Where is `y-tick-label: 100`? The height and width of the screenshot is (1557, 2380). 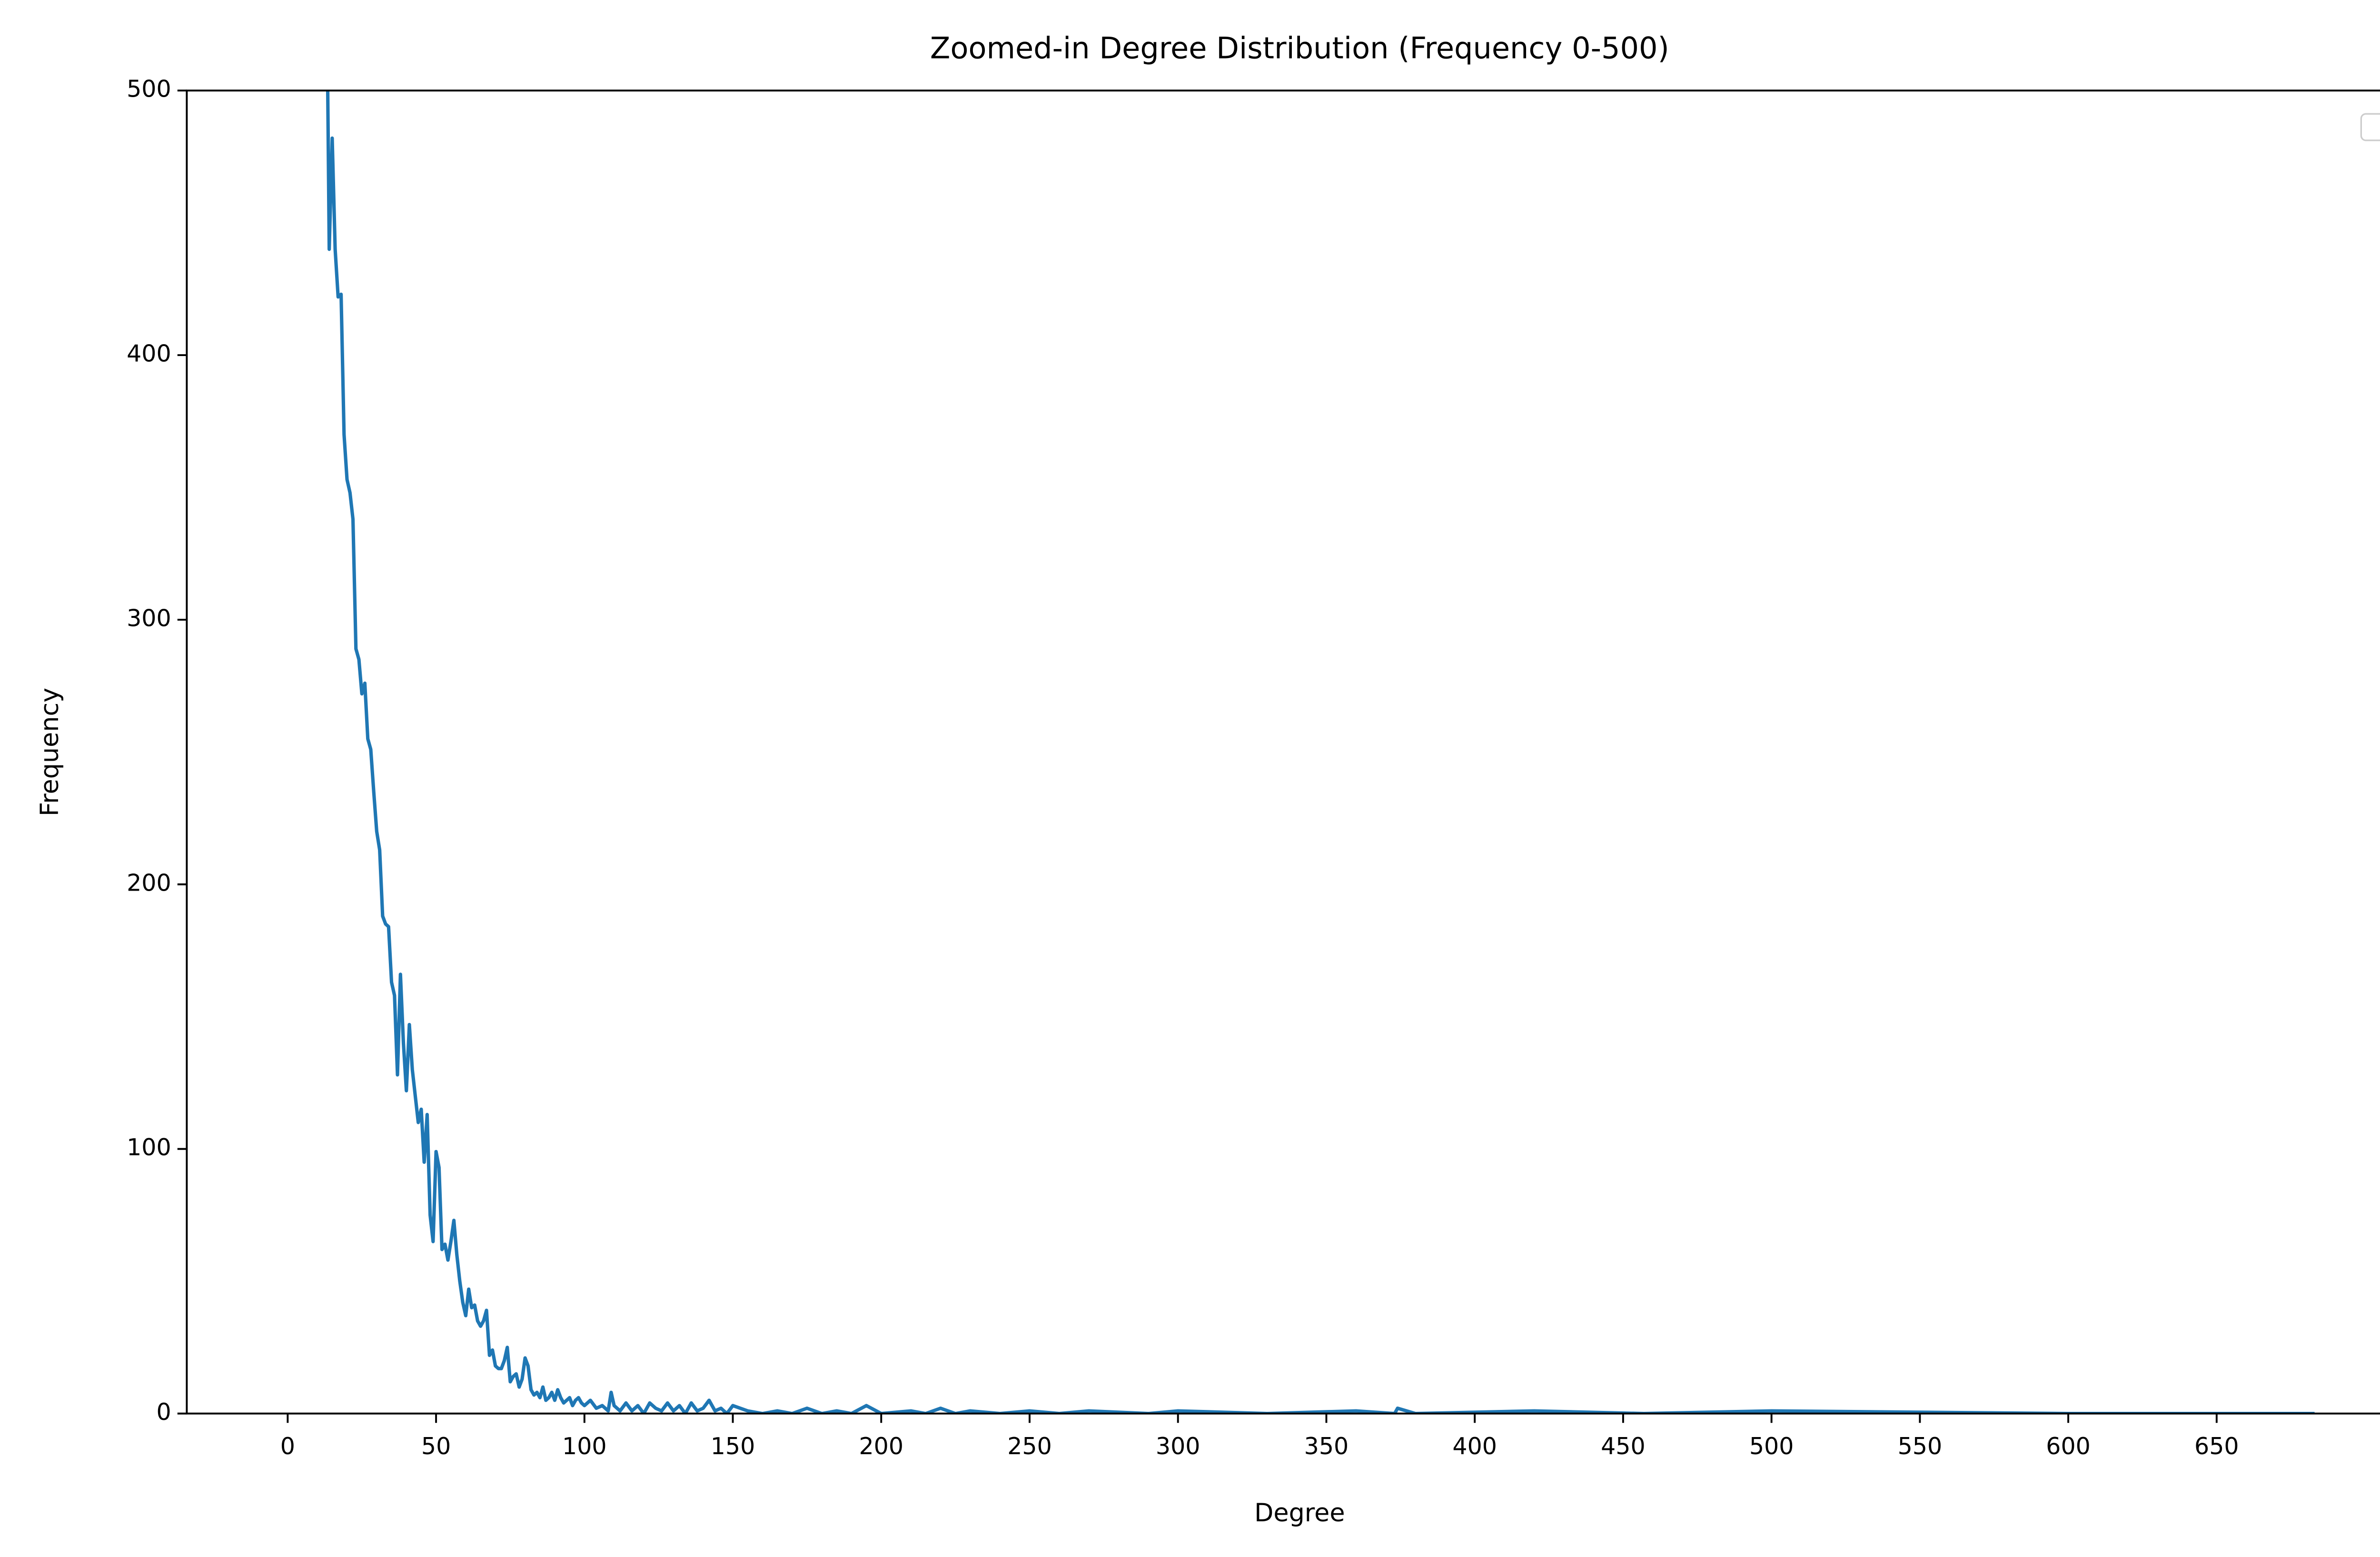 y-tick-label: 100 is located at coordinates (149, 1147).